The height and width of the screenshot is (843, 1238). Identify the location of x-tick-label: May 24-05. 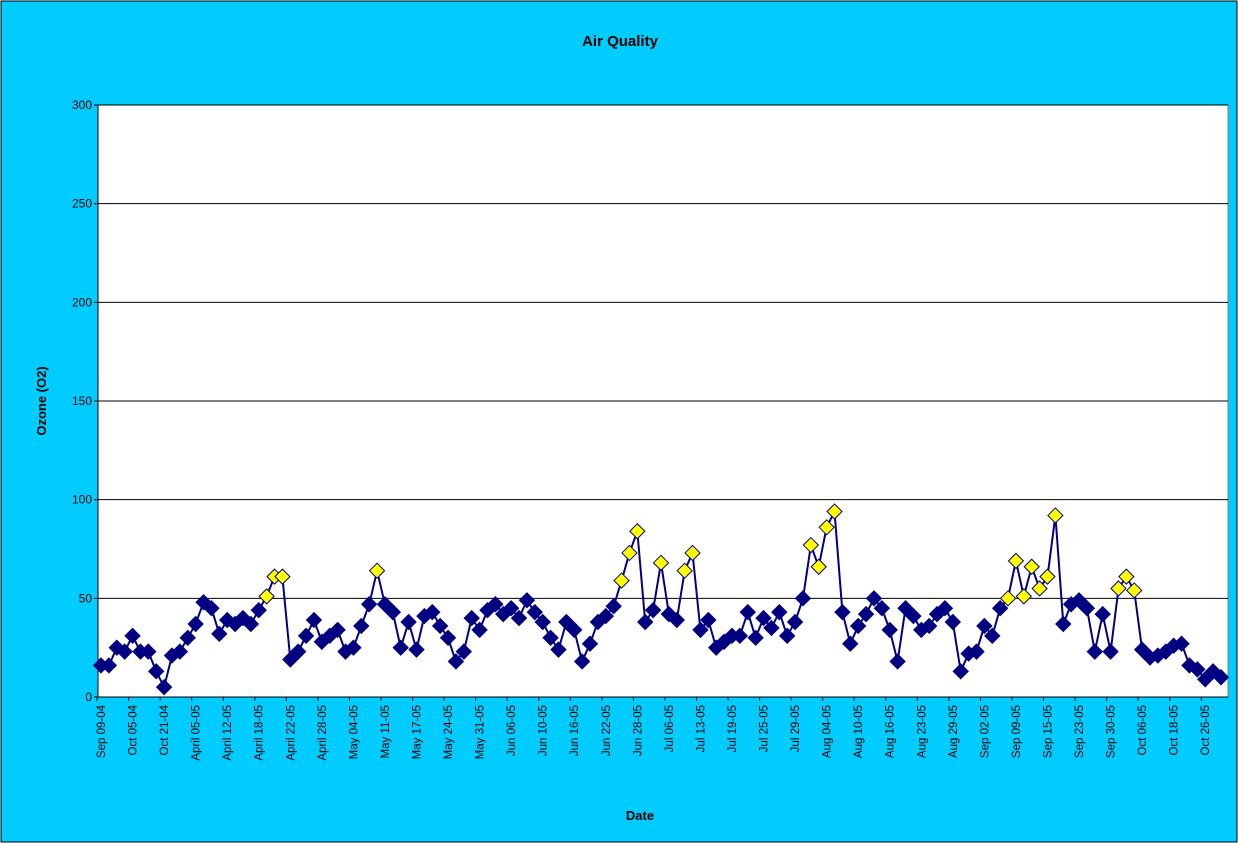
(449, 732).